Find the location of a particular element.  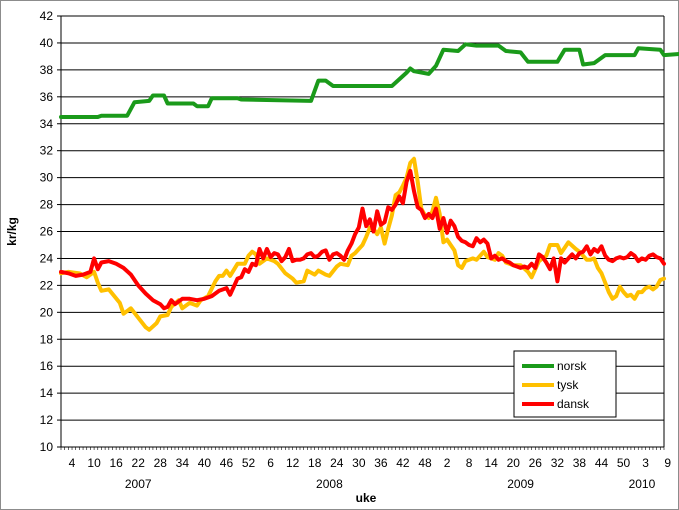

legend: norsk tysk dansk is located at coordinates (565, 384).